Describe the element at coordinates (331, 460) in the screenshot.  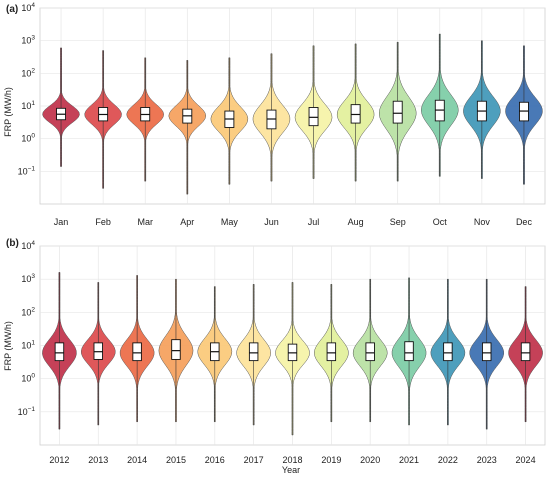
I see `x-tick-label: 2019` at that location.